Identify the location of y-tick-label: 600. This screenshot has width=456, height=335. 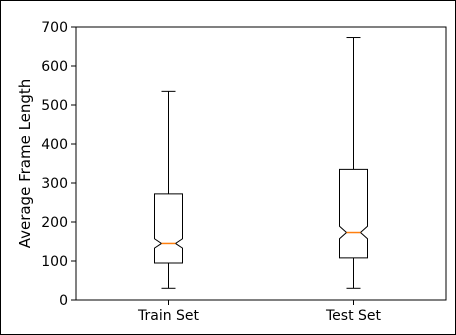
(54, 67).